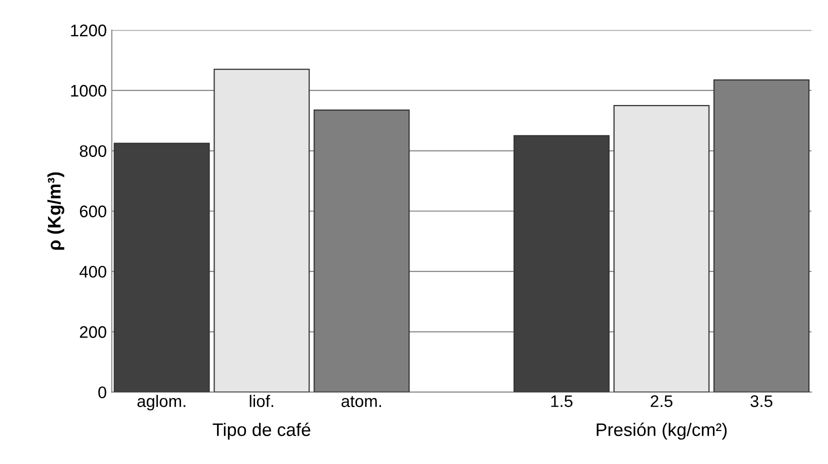 The width and height of the screenshot is (828, 464). I want to click on y-tick-label: 1200, so click(88, 30).